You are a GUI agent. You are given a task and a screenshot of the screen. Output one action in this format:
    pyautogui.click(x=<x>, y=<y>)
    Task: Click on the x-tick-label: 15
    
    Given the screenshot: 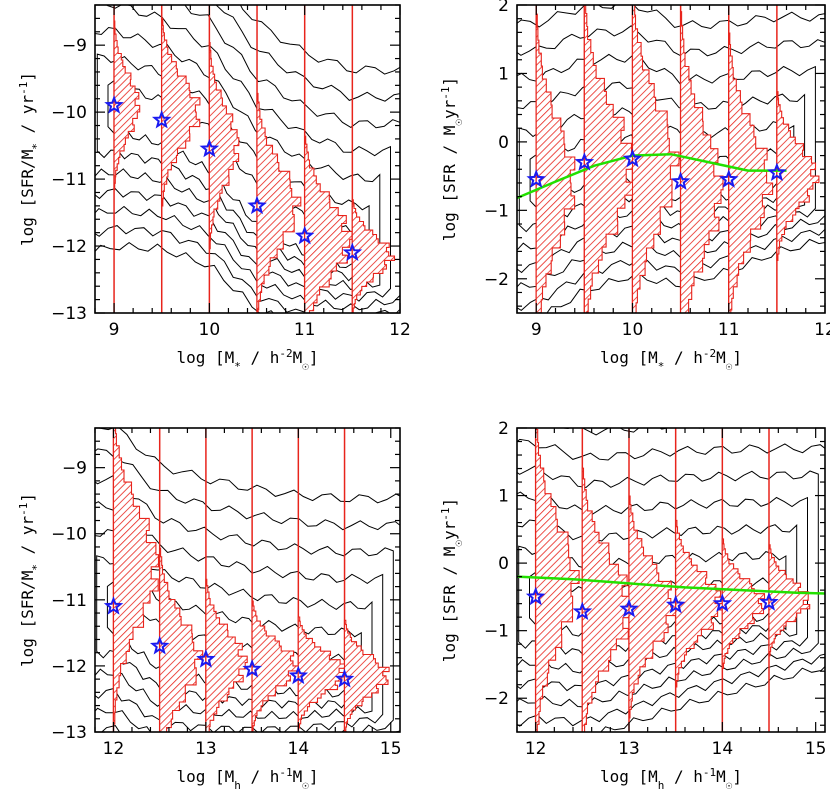 What is the action you would take?
    pyautogui.click(x=391, y=749)
    